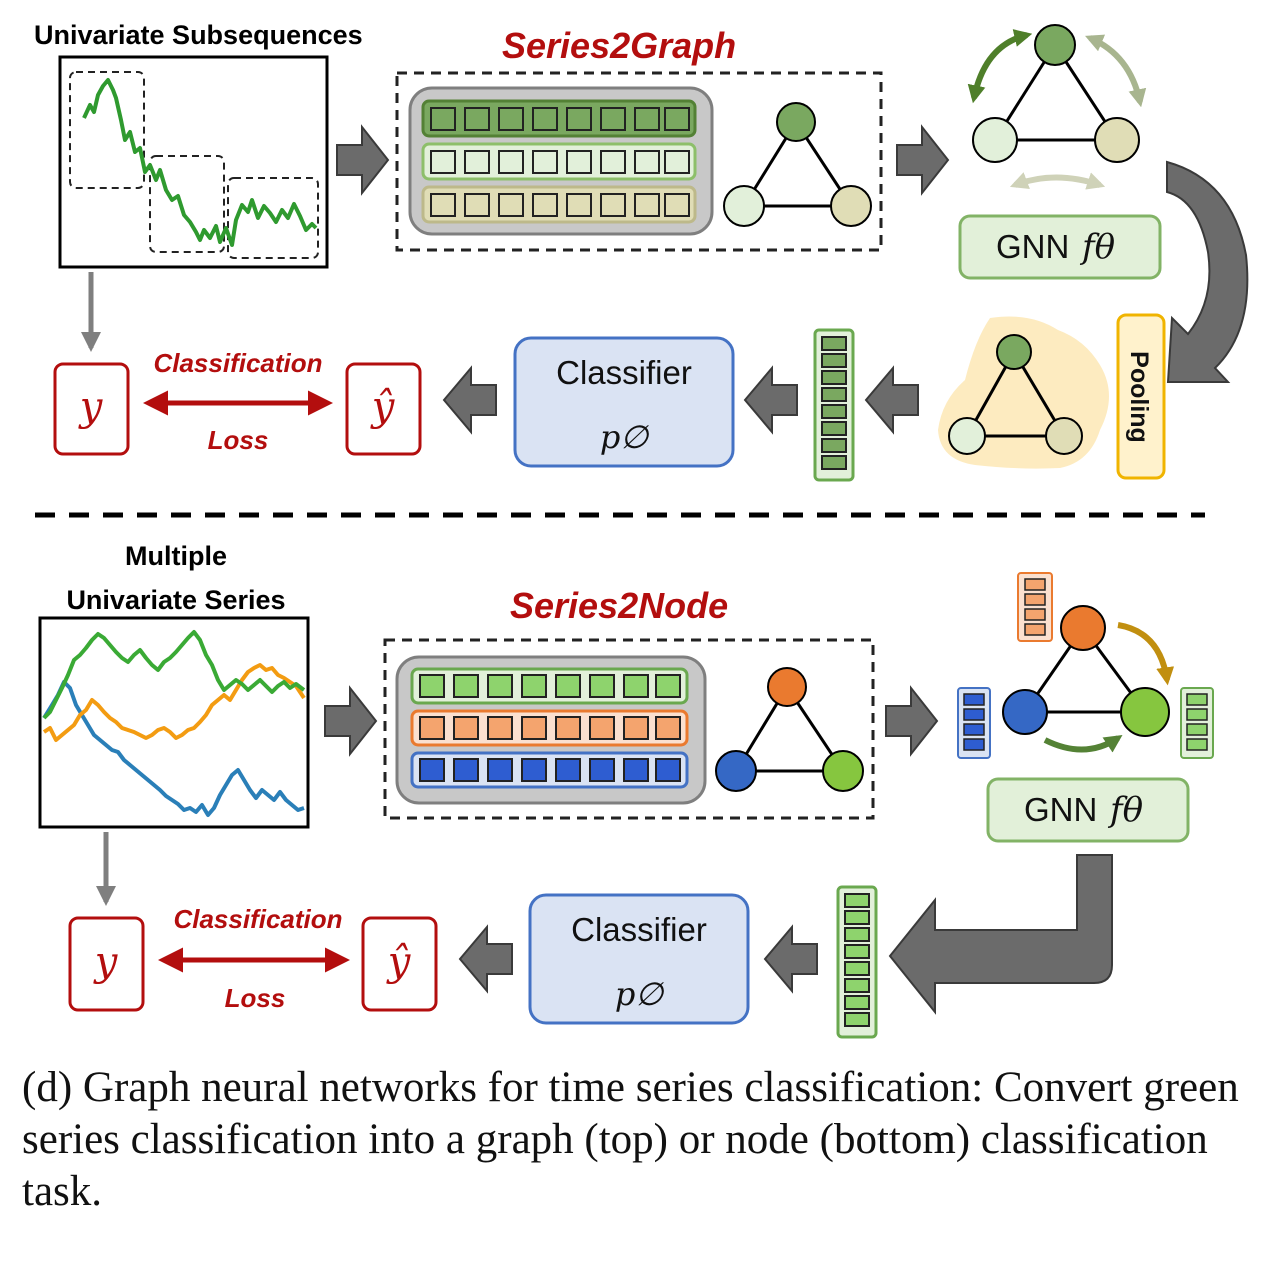  Describe the element at coordinates (1057, 107) in the screenshot. I see `message-passing-graph-top` at that location.